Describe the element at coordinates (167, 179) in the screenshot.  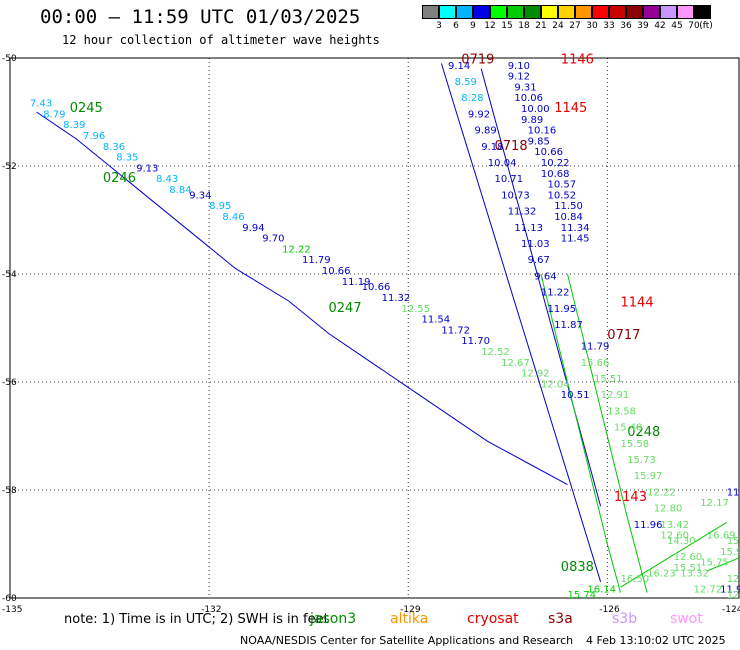
I see `wave-height-label: 8.43` at that location.